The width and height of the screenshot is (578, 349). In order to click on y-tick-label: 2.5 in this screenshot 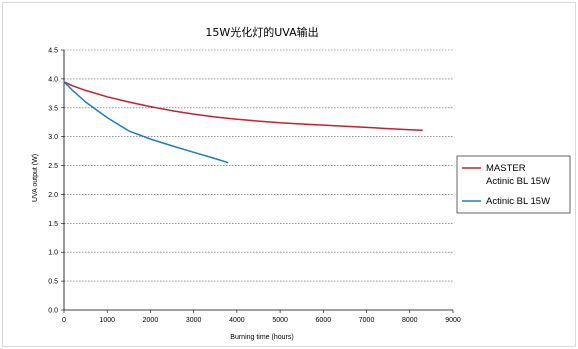, I will do `click(53, 166)`.